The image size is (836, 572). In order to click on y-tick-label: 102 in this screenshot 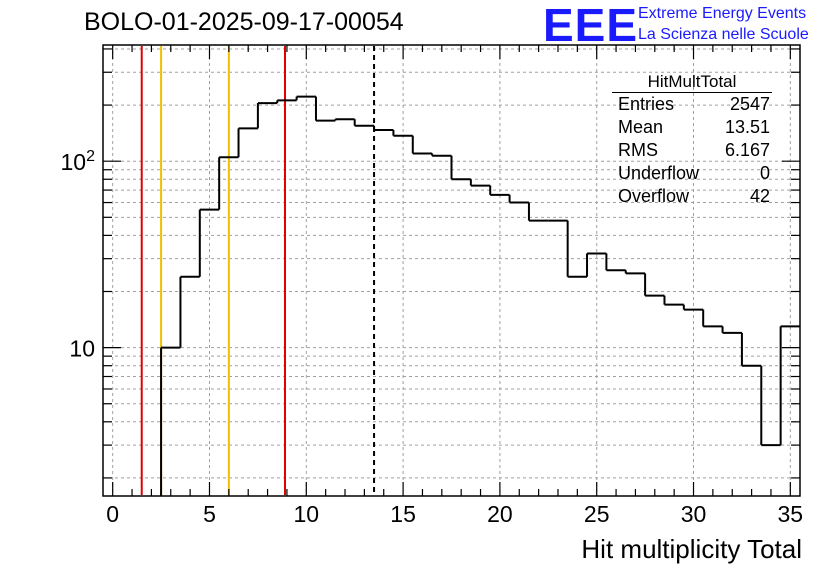, I will do `click(78, 161)`.